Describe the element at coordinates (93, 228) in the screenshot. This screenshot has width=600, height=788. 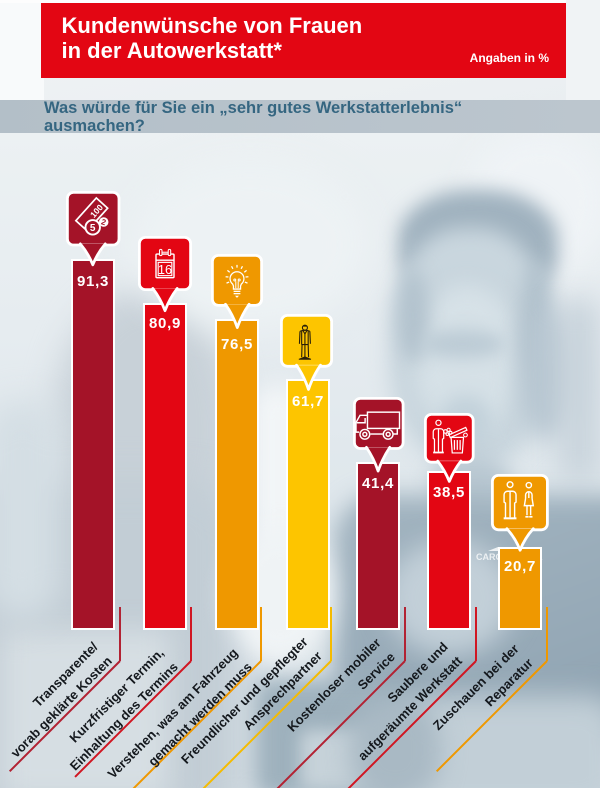
I see `svg-text: 5` at that location.